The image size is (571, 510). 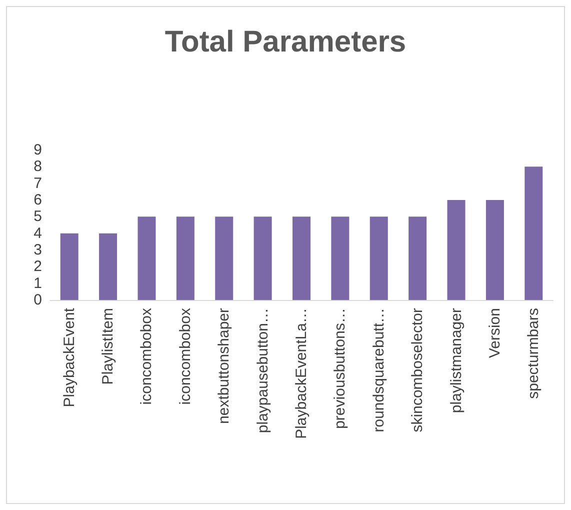 I want to click on x-tick-label: nextbuttonshaper, so click(x=224, y=366).